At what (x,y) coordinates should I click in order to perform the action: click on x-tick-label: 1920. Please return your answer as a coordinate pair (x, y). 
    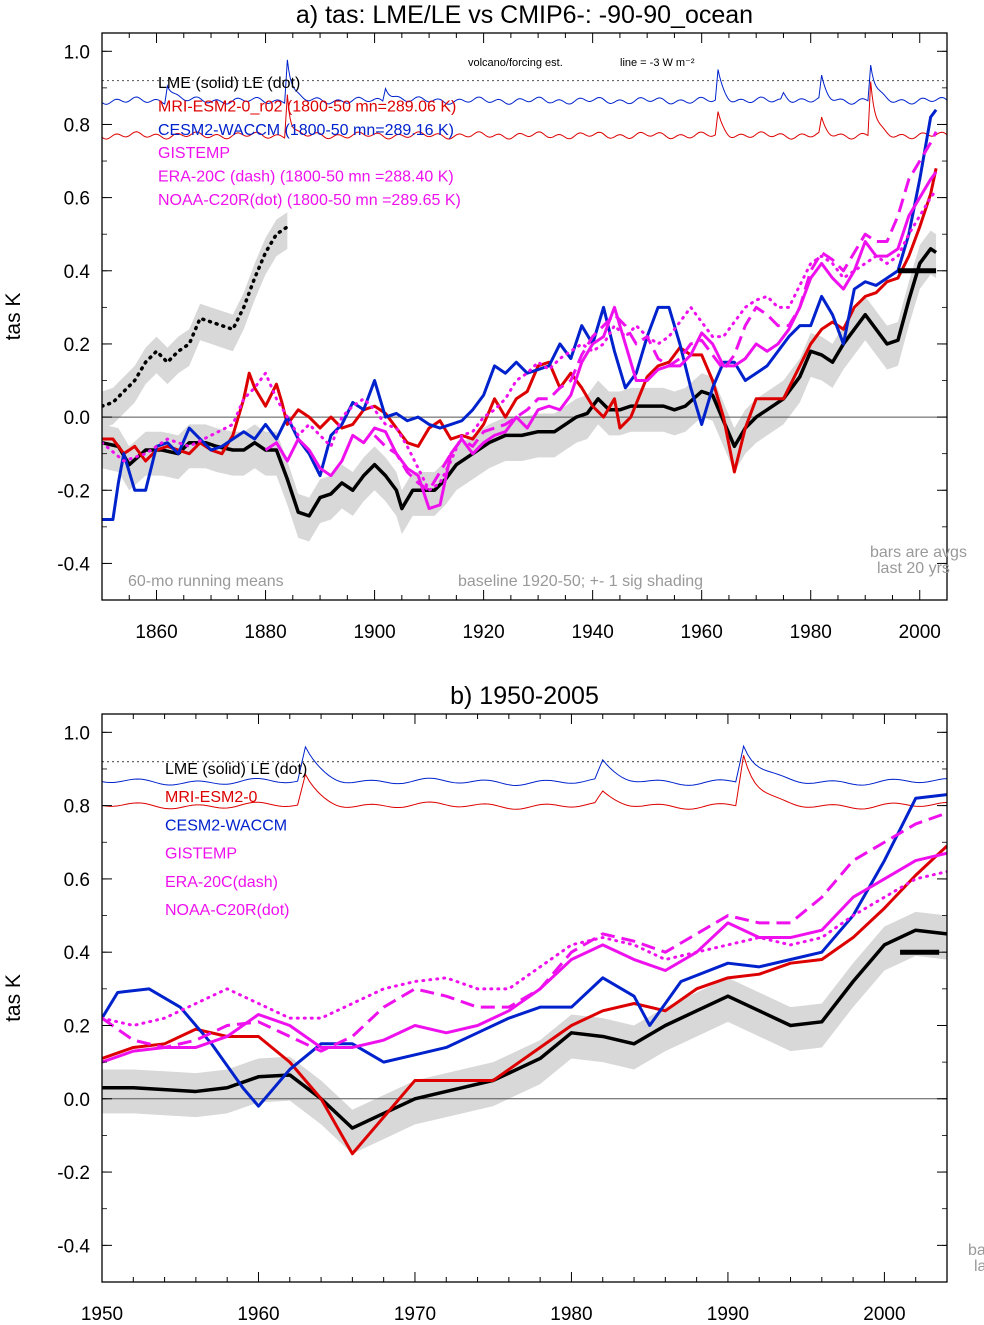
    Looking at the image, I should click on (483, 632).